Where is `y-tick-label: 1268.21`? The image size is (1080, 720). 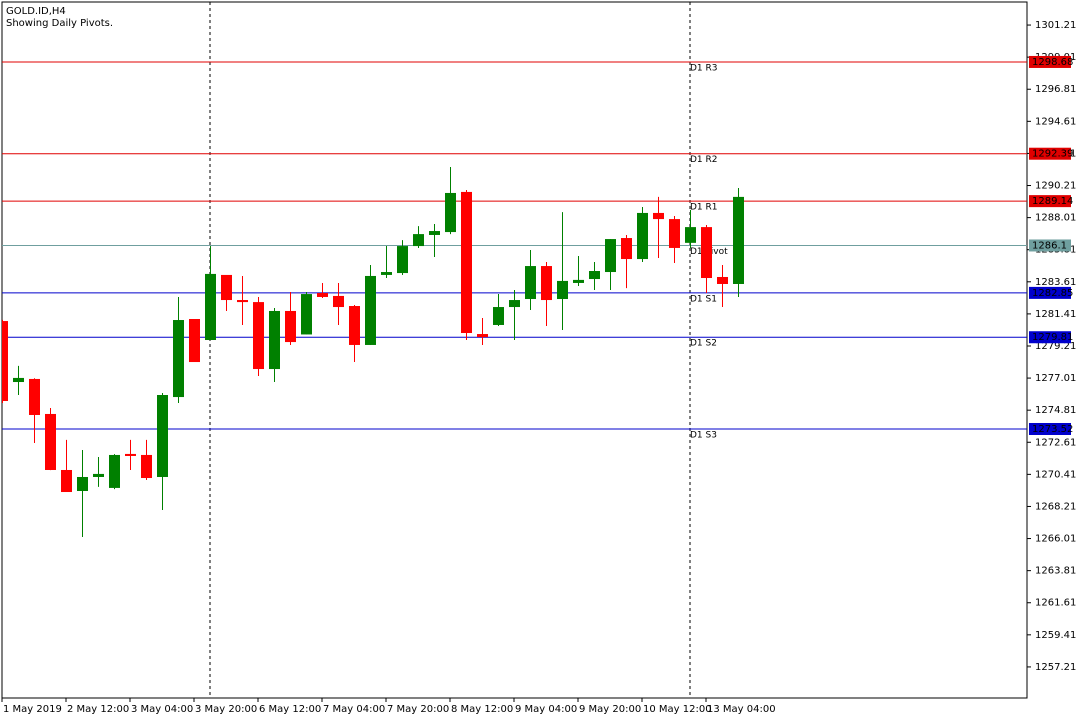
y-tick-label: 1268.21 is located at coordinates (1055, 506).